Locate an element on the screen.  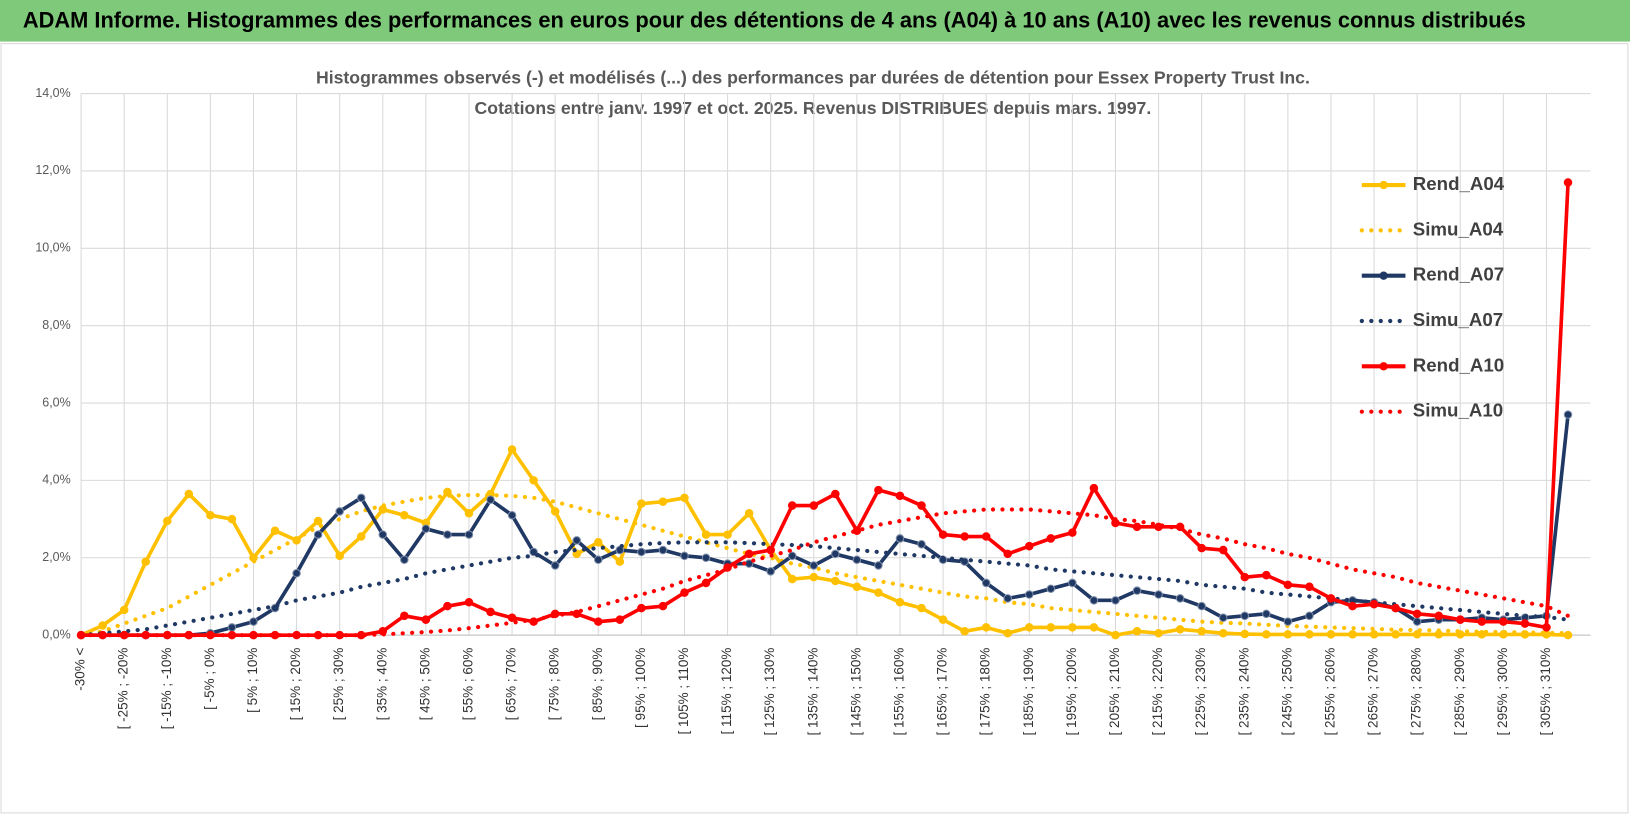
x-tick-label: [ 5% ; 10% is located at coordinates (252, 680).